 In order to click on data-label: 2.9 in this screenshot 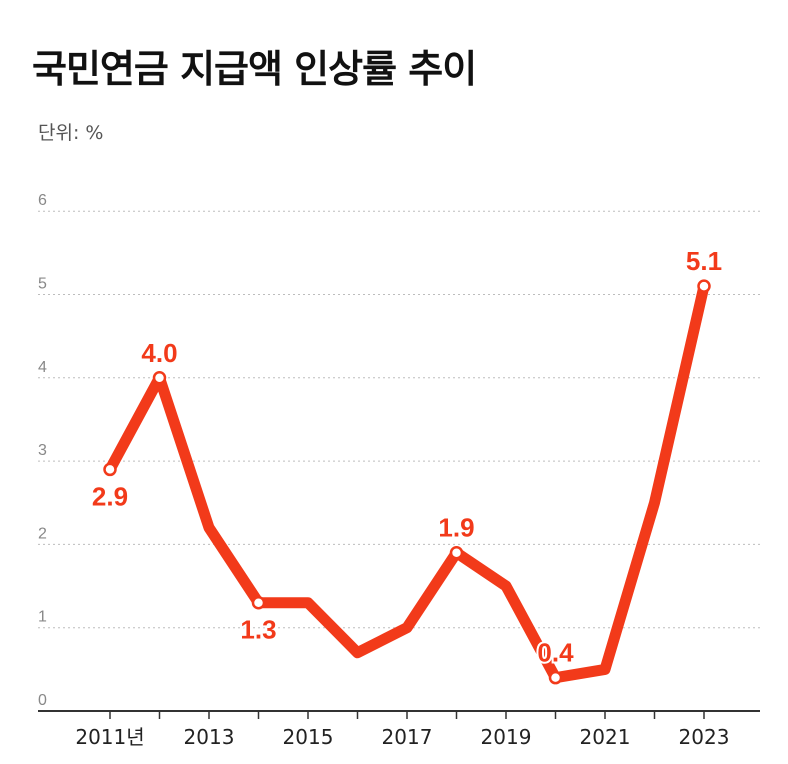, I will do `click(110, 496)`.